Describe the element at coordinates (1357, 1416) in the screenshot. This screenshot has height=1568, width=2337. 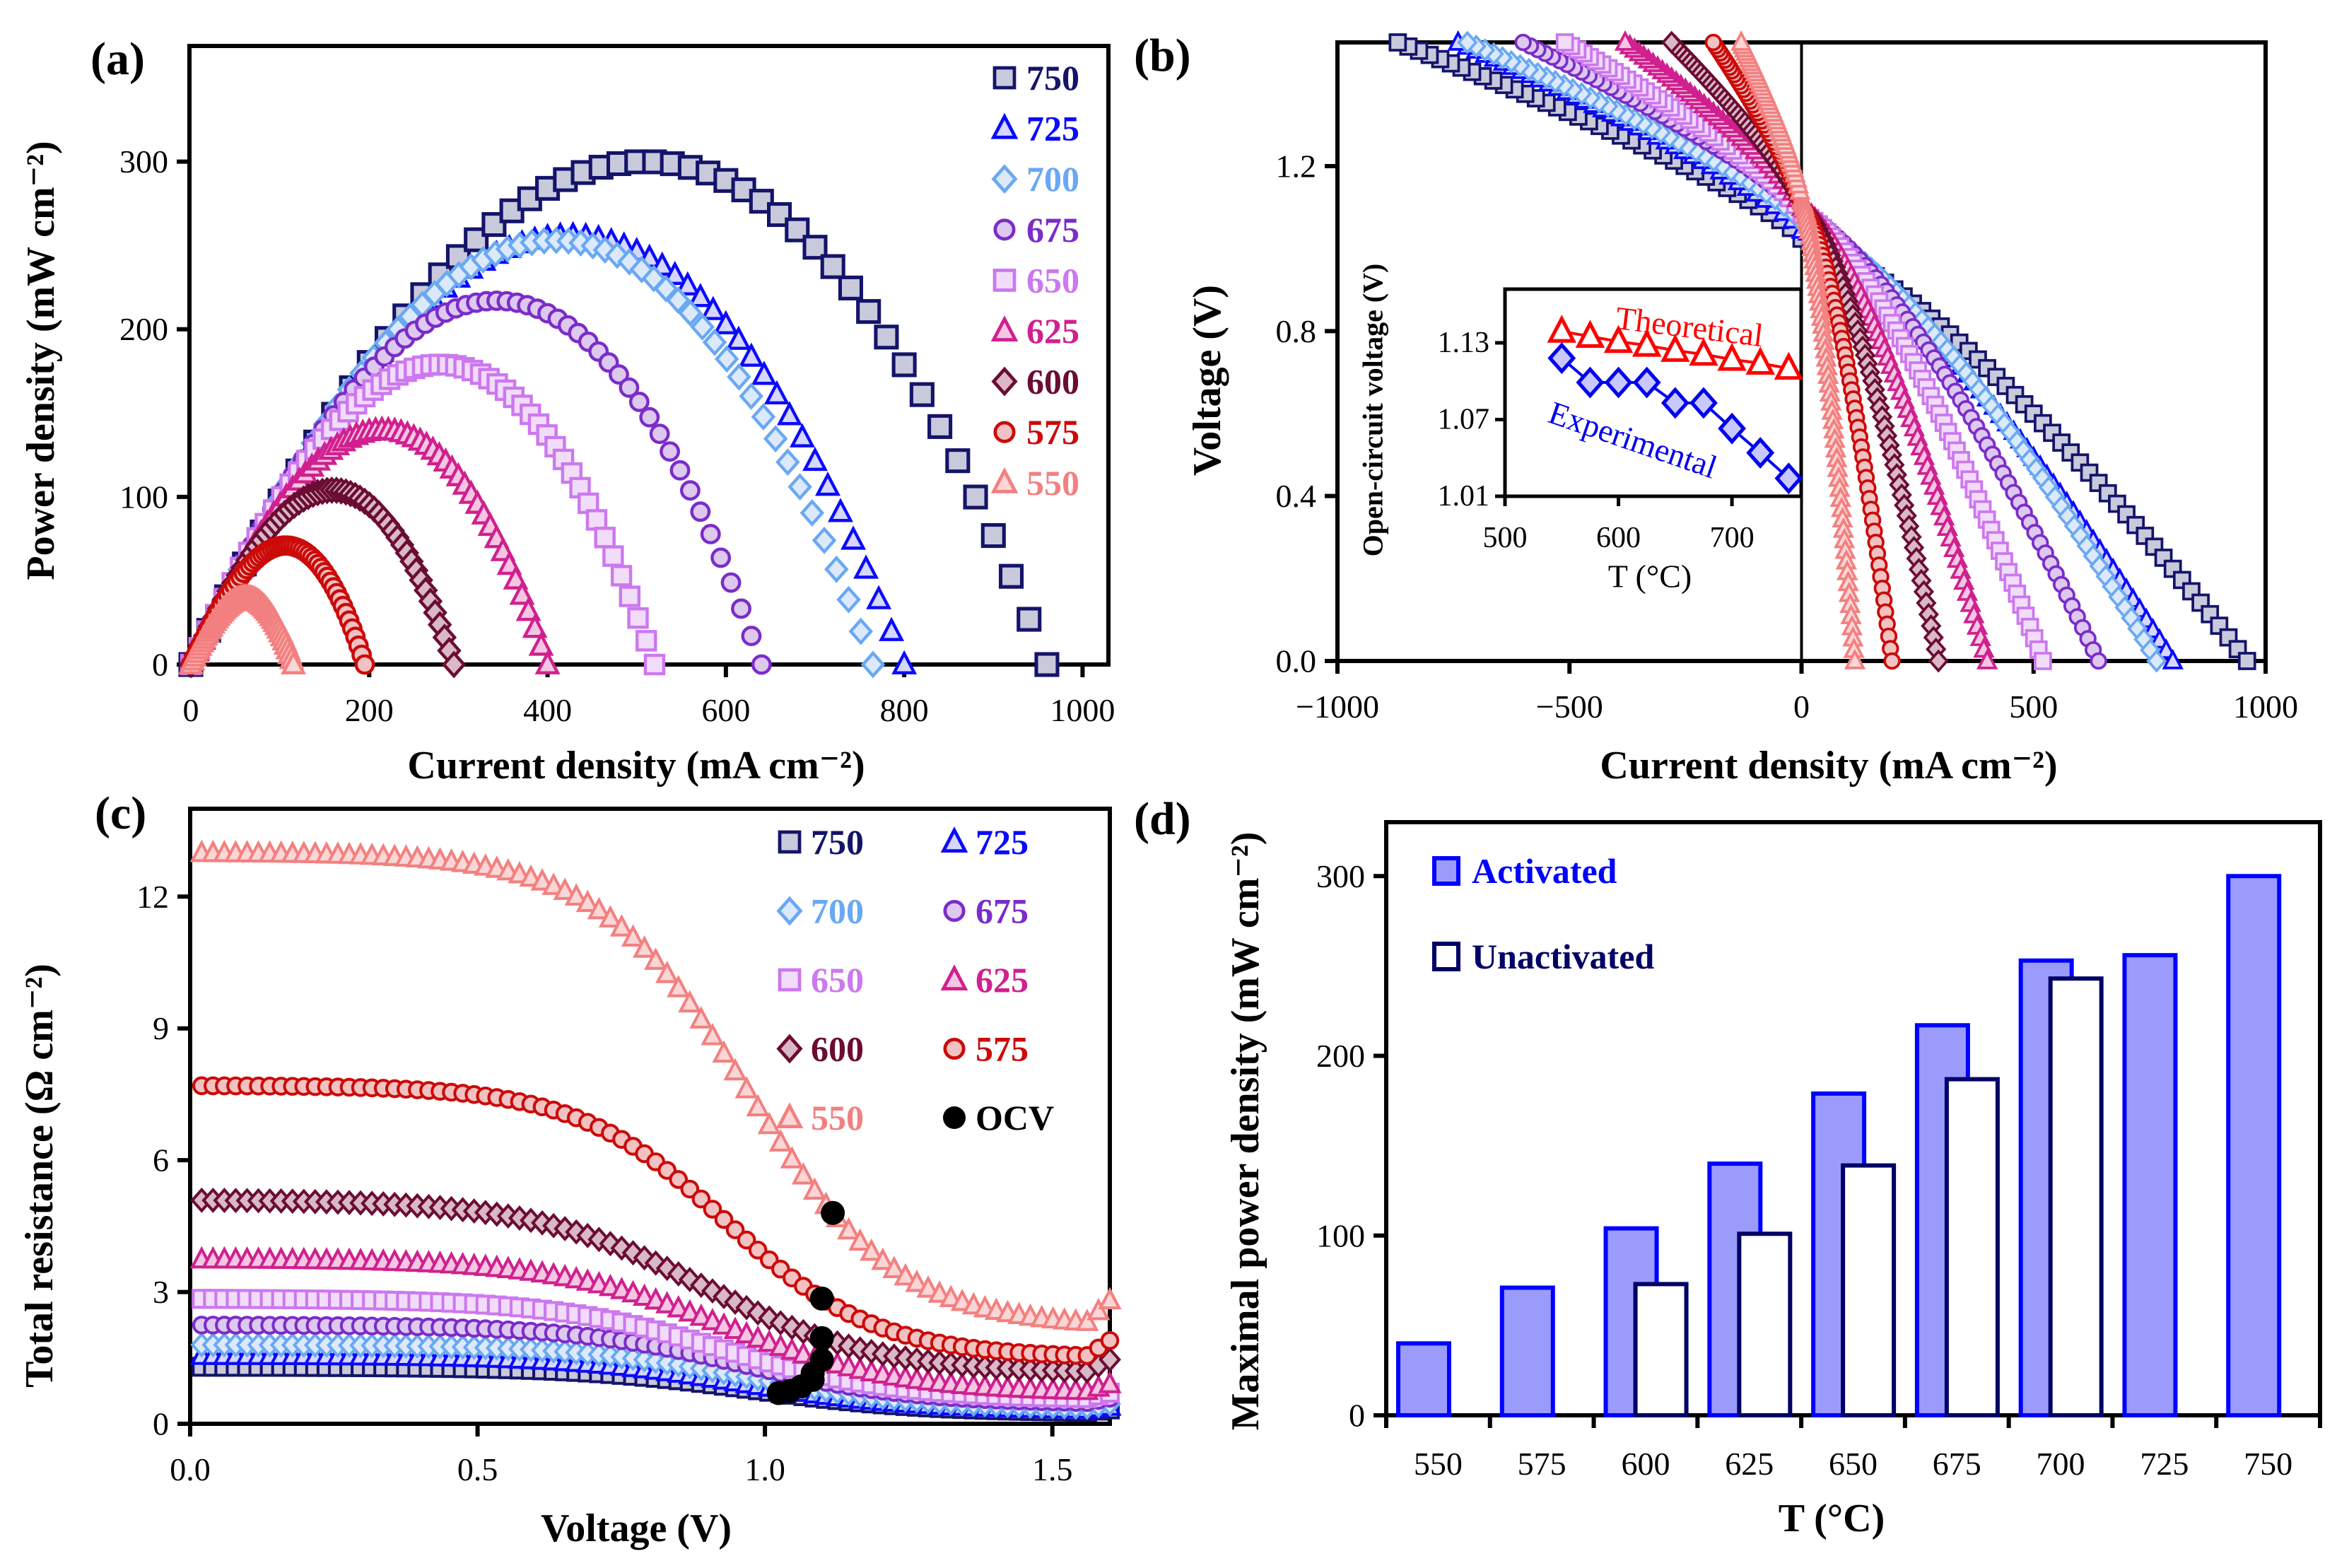
I see `y-tick-label: 0` at that location.